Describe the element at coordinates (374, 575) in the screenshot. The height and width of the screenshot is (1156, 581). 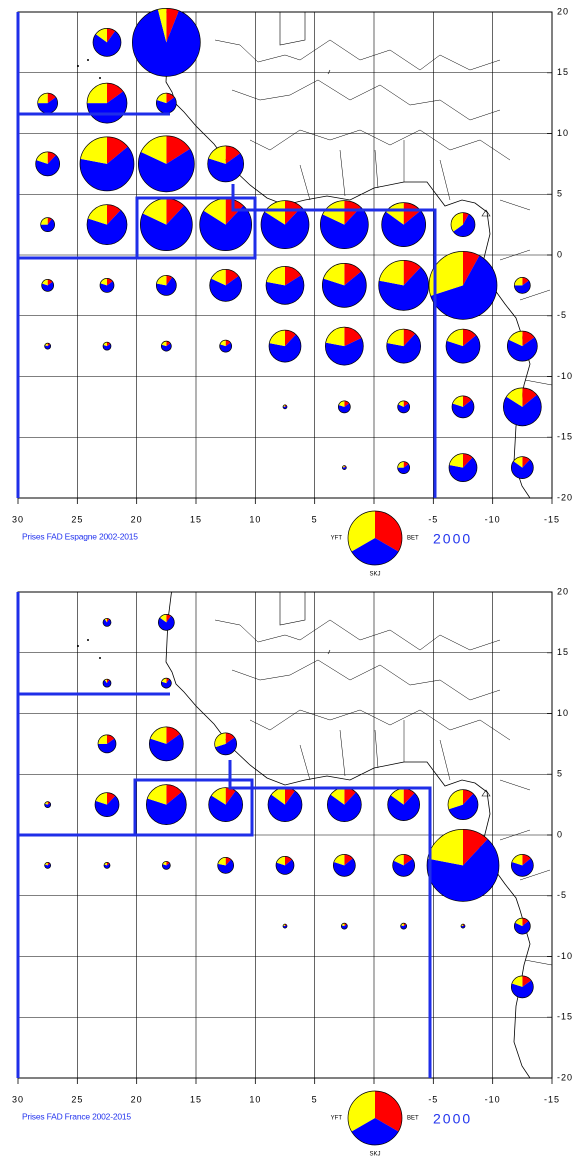
I see `legend-label: SKJ` at that location.